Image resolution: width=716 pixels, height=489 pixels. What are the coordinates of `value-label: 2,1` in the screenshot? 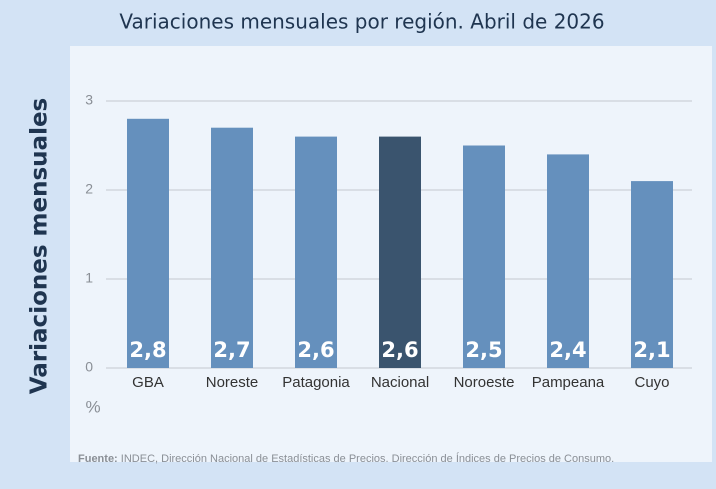 It's located at (651, 350).